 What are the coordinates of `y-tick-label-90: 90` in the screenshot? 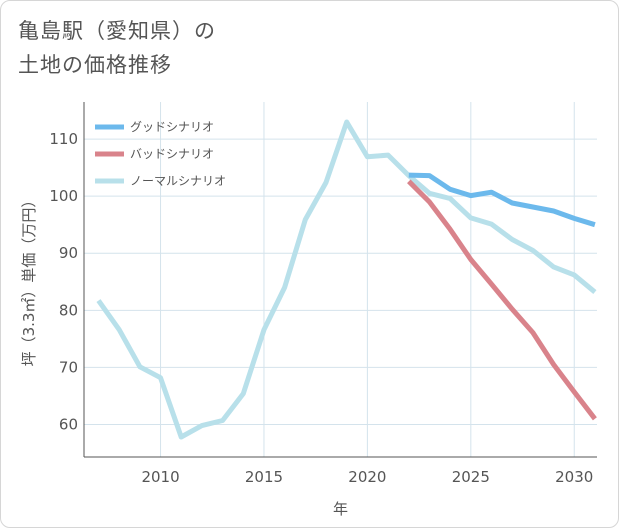 It's located at (68, 253).